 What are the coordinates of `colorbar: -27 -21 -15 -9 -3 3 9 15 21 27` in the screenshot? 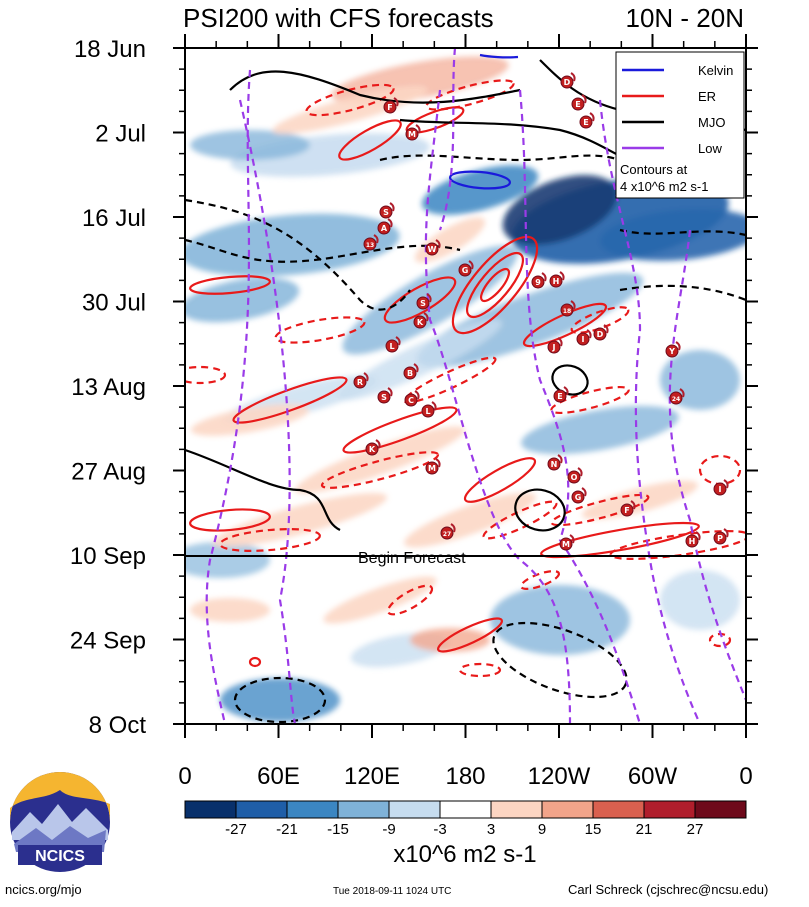 It's located at (465, 819).